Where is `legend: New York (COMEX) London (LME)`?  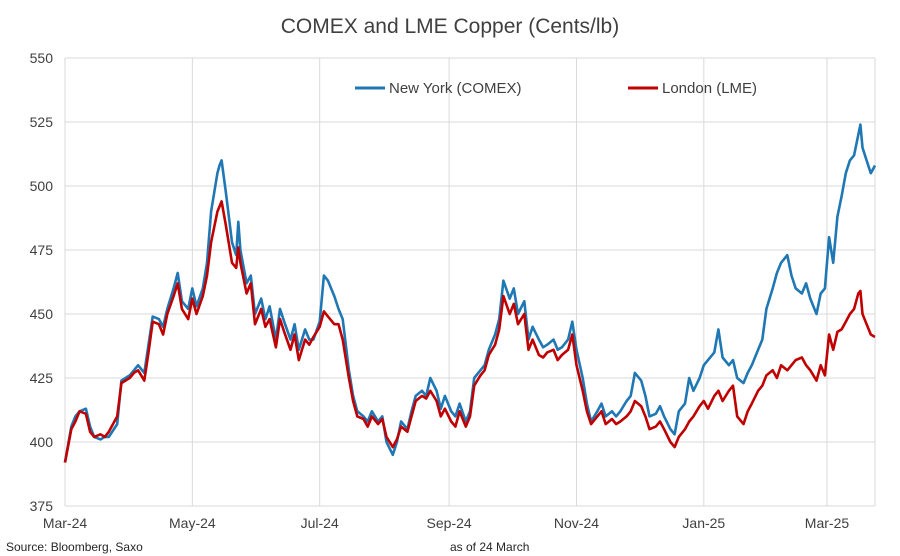 legend: New York (COMEX) London (LME) is located at coordinates (556, 88).